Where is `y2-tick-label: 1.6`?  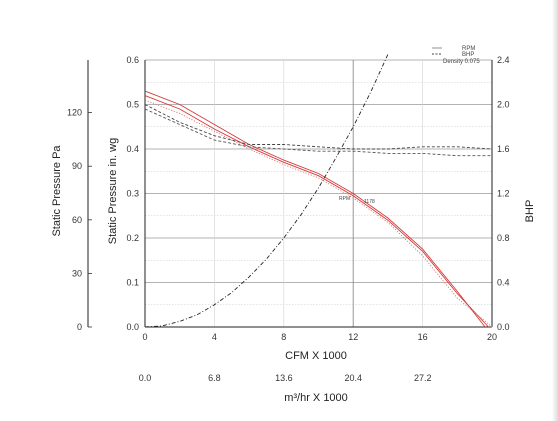
y2-tick-label: 1.6 is located at coordinates (503, 149).